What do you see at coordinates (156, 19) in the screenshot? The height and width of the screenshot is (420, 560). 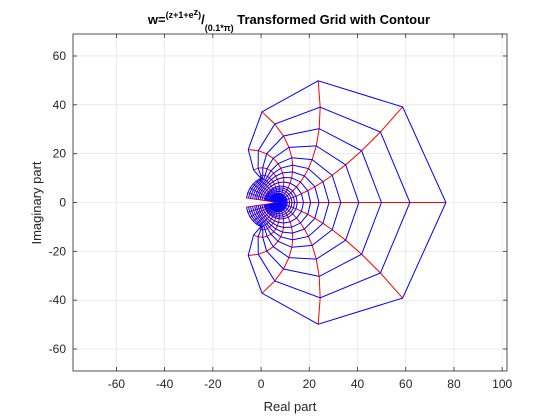 I see `title-prefix: w=` at bounding box center [156, 19].